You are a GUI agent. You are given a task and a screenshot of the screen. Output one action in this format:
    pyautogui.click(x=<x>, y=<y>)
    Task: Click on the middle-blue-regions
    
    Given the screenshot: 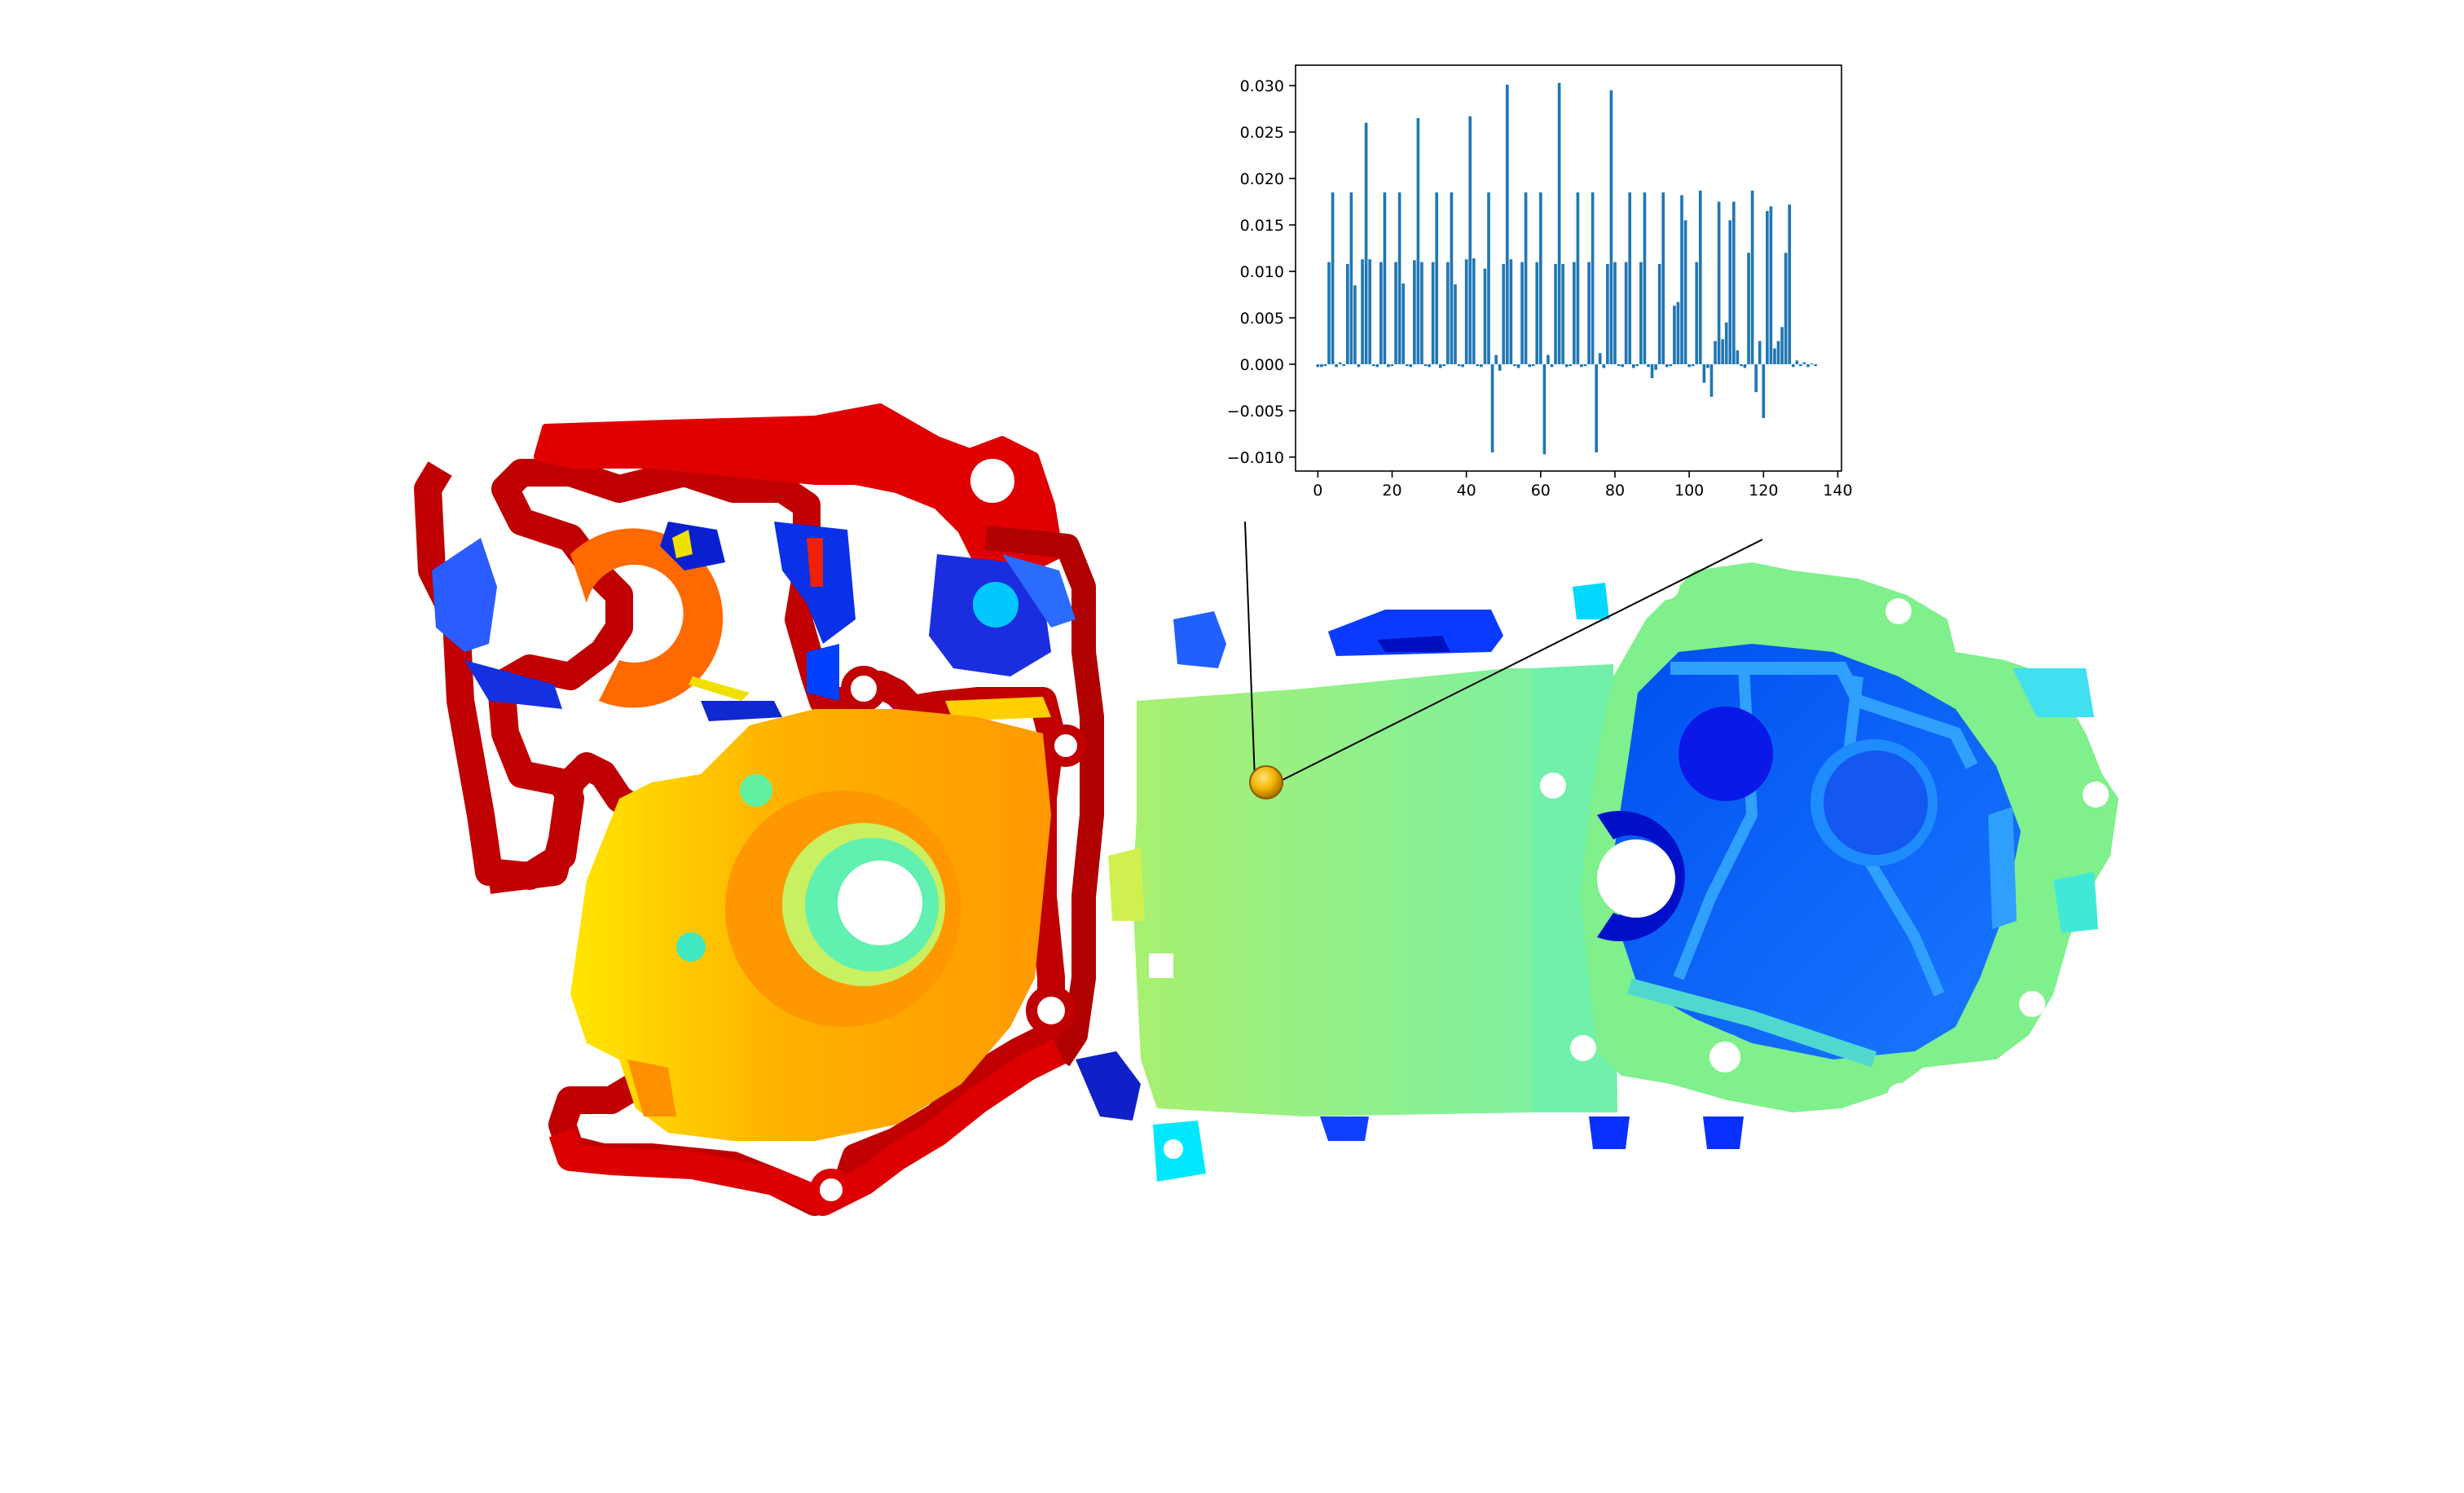 What is the action you would take?
    pyautogui.click(x=1410, y=883)
    